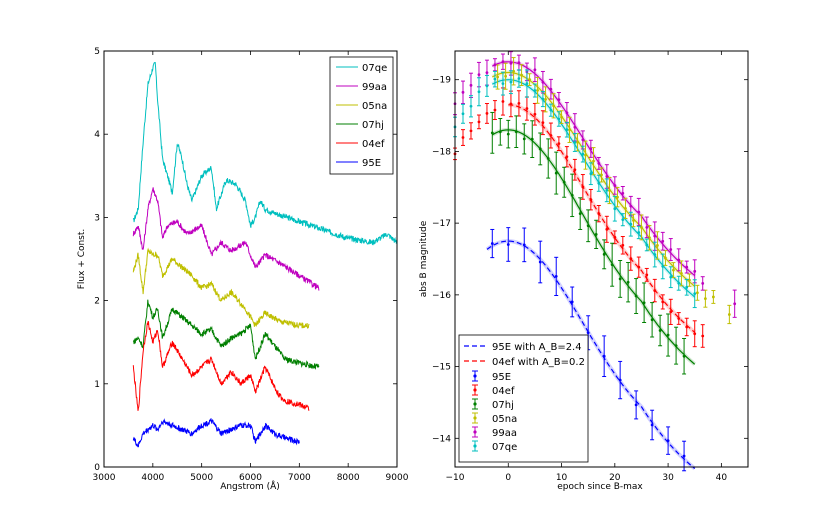  Describe the element at coordinates (82, 259) in the screenshot. I see `spectra-y-label: Flux + Const.` at that location.